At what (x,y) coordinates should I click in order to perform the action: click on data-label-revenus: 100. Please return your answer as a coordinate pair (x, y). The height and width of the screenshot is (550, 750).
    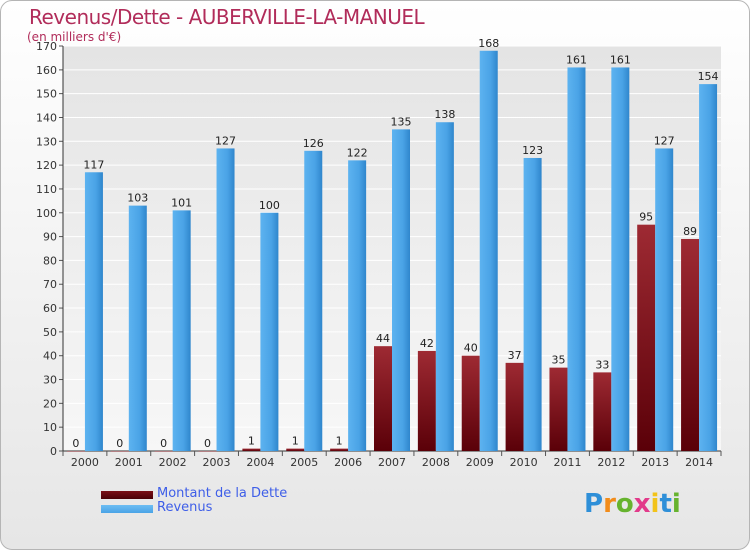
    Looking at the image, I should click on (269, 205).